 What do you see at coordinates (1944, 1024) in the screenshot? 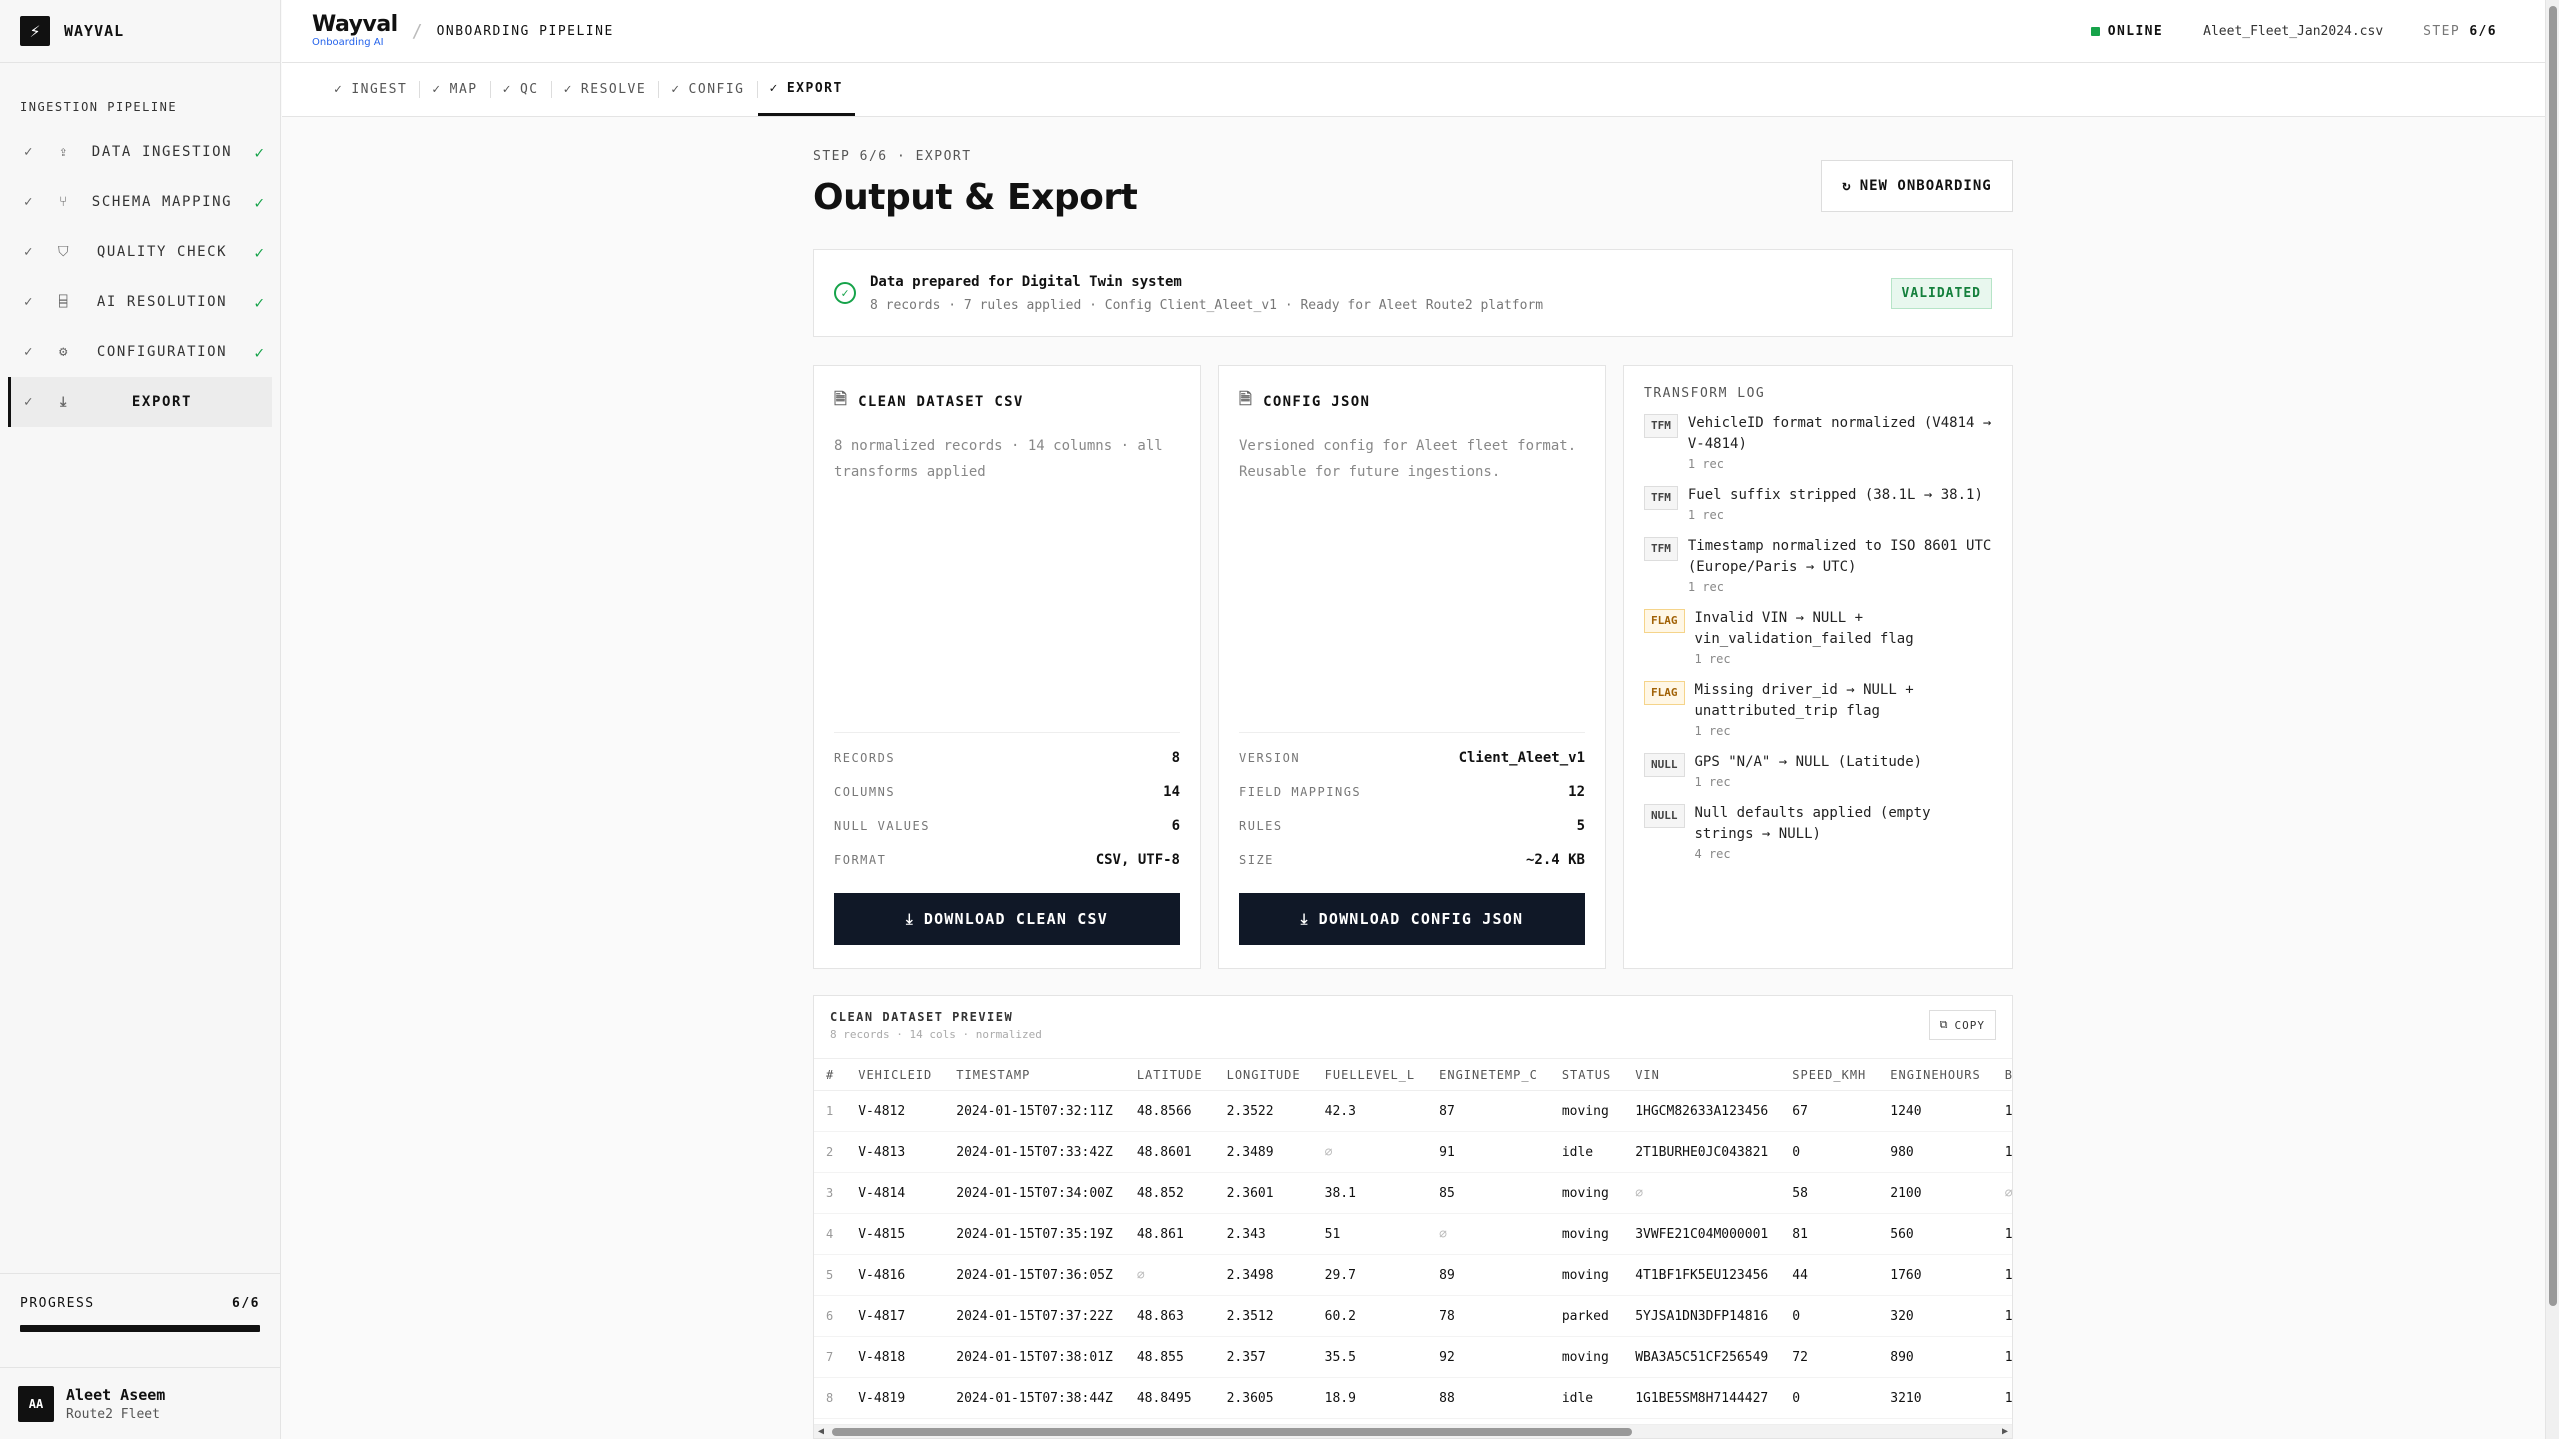
I see `copy-icon: ⧉` at bounding box center [1944, 1024].